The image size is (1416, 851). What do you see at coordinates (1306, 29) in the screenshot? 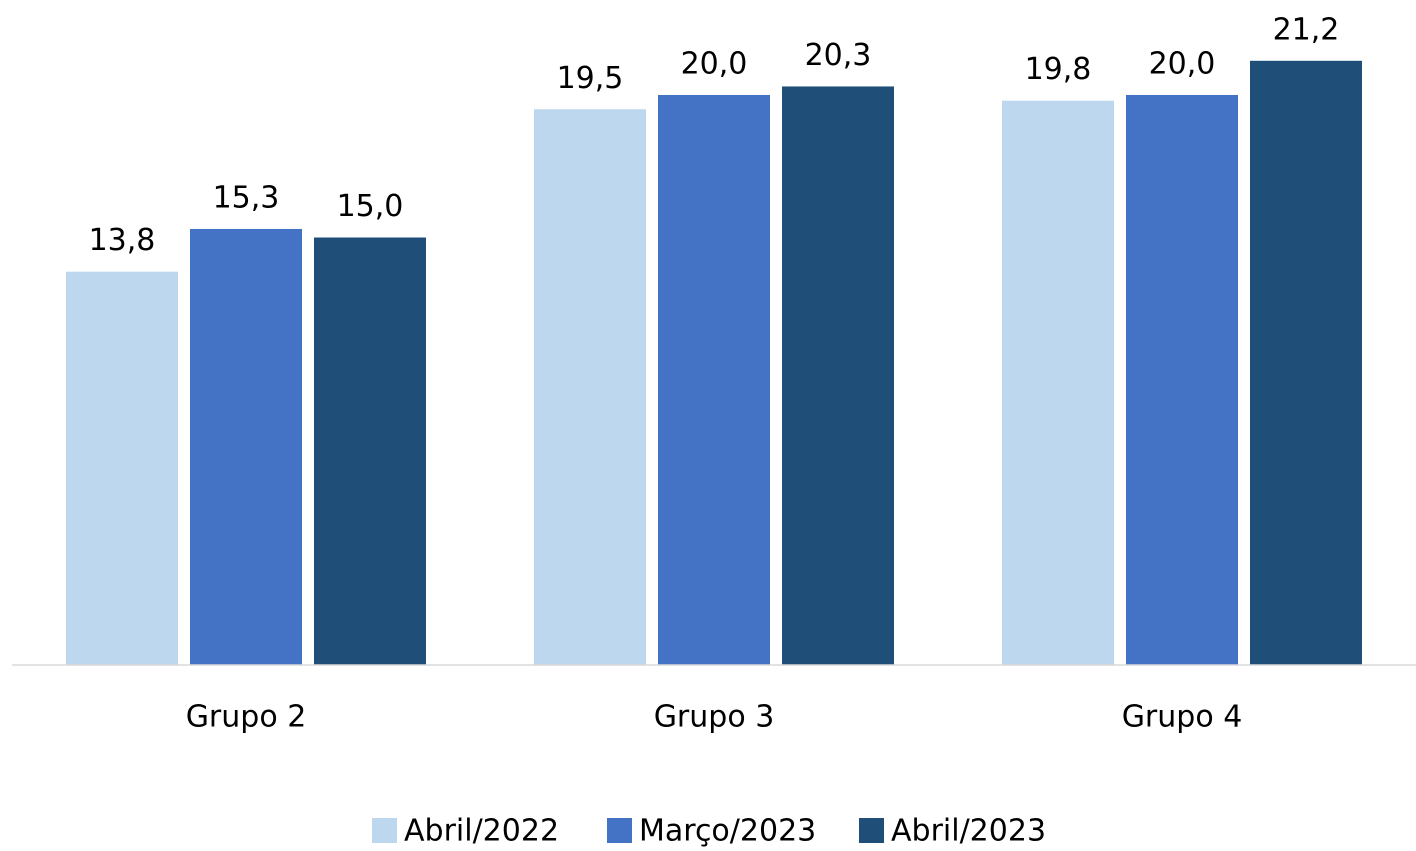
I see `data-label: 21,2` at bounding box center [1306, 29].